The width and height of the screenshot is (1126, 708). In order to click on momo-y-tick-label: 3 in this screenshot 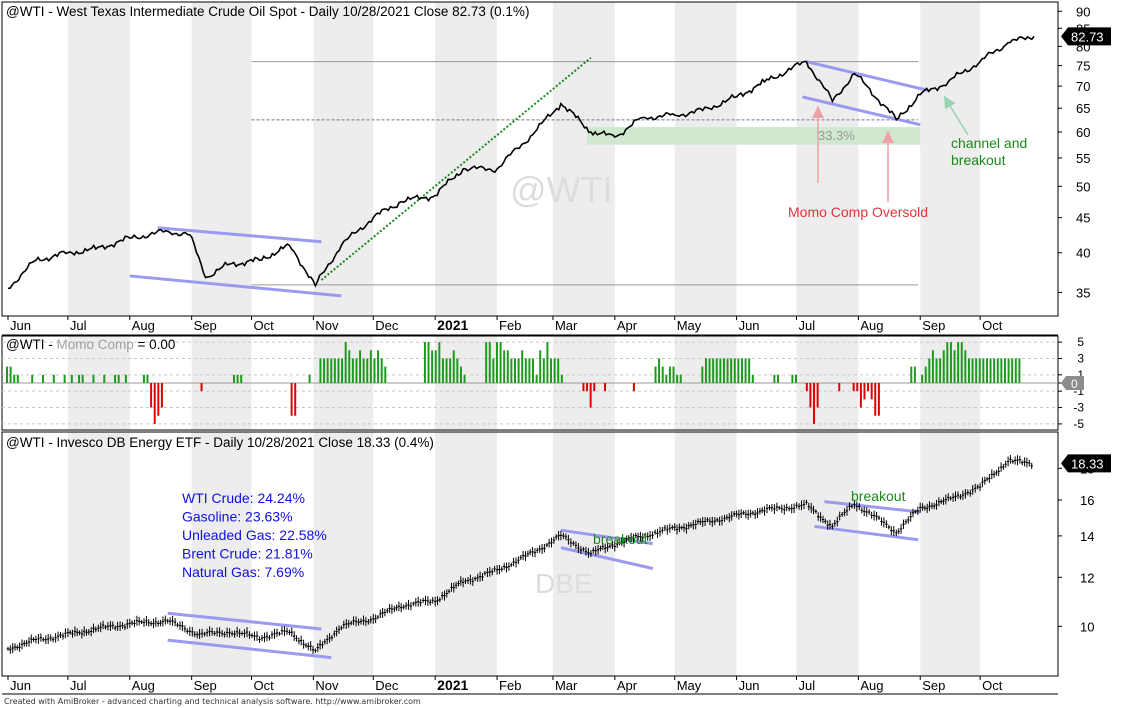, I will do `click(1080, 358)`.